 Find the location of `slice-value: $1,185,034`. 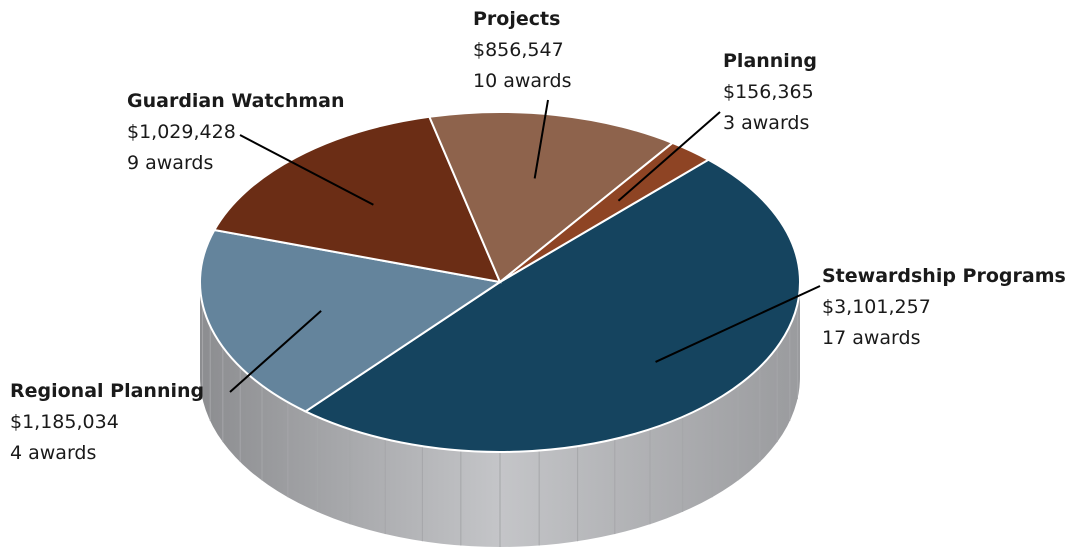

slice-value: $1,185,034 is located at coordinates (64, 422).